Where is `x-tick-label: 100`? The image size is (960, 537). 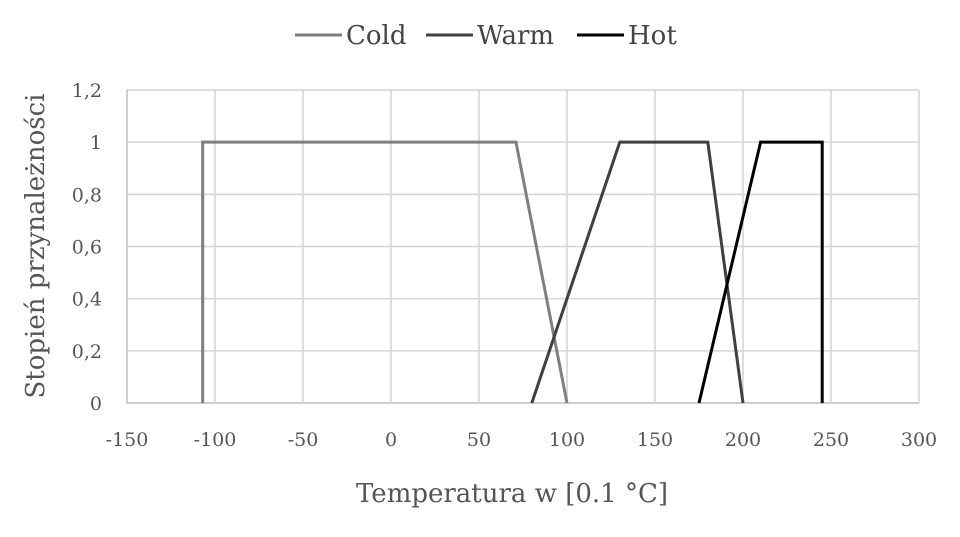 x-tick-label: 100 is located at coordinates (567, 440).